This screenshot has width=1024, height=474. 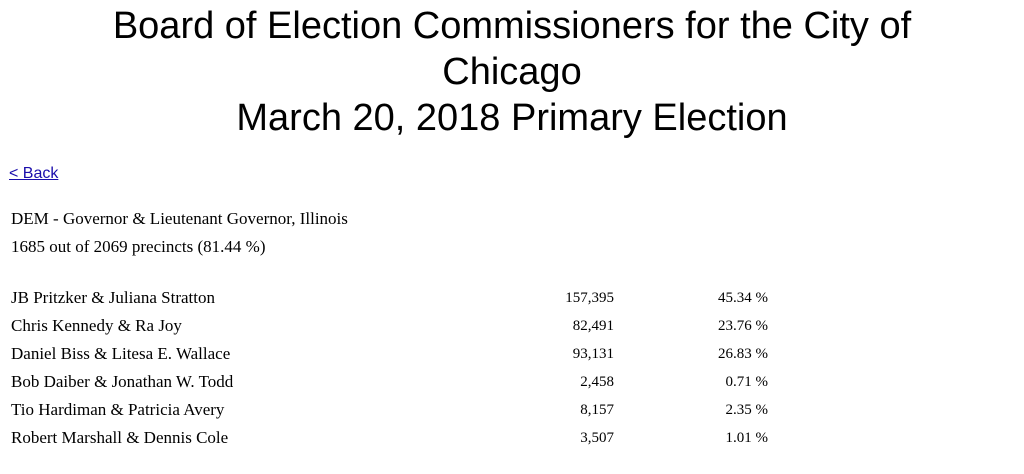 I want to click on vote-count: 157,395, so click(x=589, y=297).